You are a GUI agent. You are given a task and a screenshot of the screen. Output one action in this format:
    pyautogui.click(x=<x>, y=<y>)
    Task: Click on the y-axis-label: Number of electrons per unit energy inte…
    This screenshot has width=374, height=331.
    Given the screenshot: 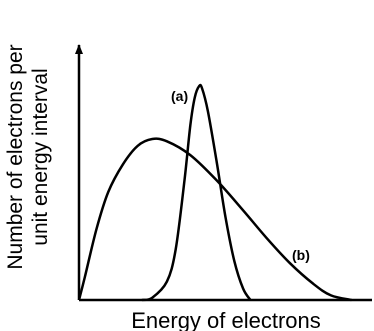 What is the action you would take?
    pyautogui.click(x=28, y=156)
    